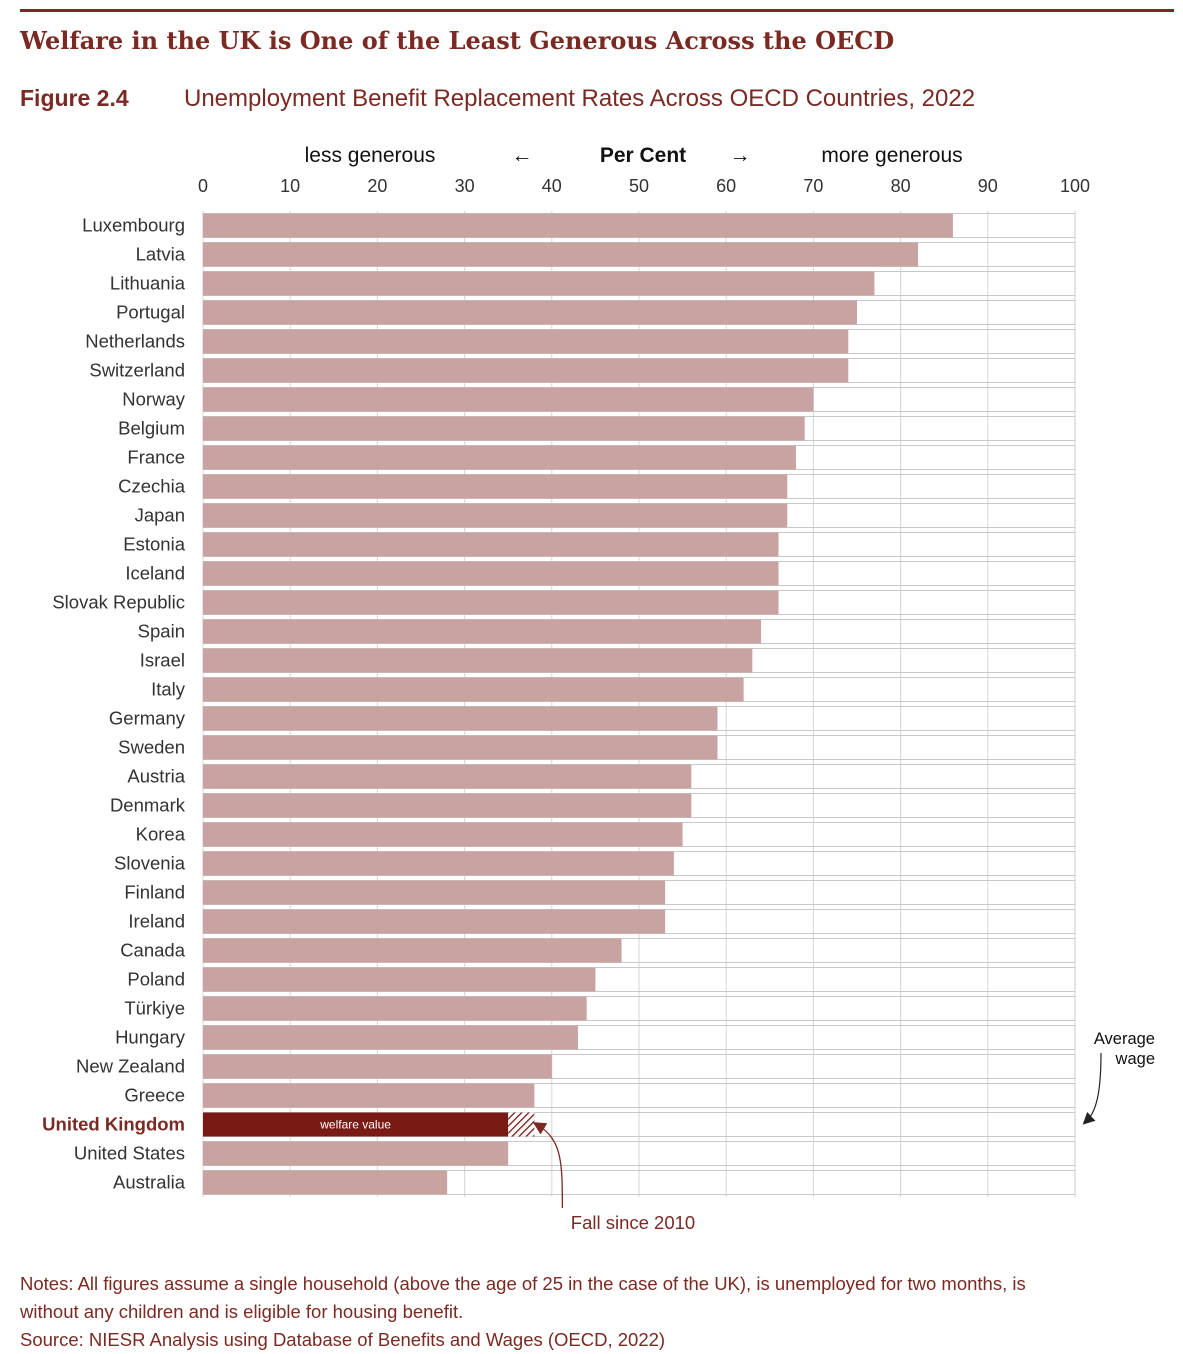  Describe the element at coordinates (813, 186) in the screenshot. I see `tick-label: 70` at that location.